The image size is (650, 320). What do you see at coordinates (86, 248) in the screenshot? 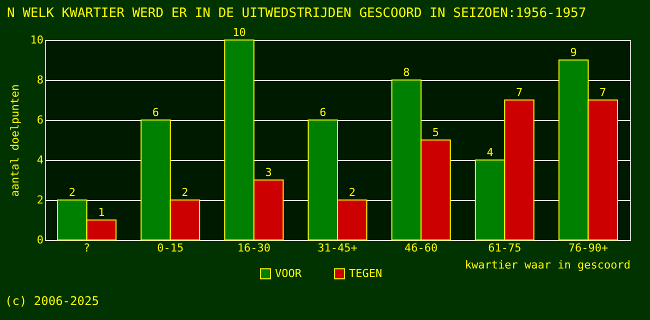
I see `x-tick-label: ?` at bounding box center [86, 248].